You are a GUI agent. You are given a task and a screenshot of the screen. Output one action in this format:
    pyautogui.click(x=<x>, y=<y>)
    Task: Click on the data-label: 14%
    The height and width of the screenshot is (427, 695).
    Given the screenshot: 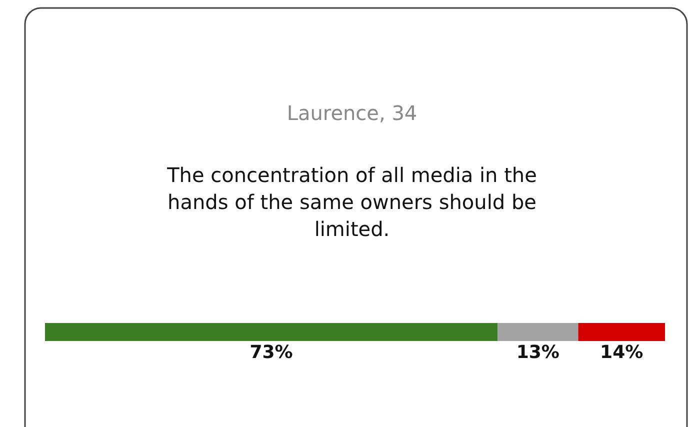 What is the action you would take?
    pyautogui.click(x=622, y=352)
    